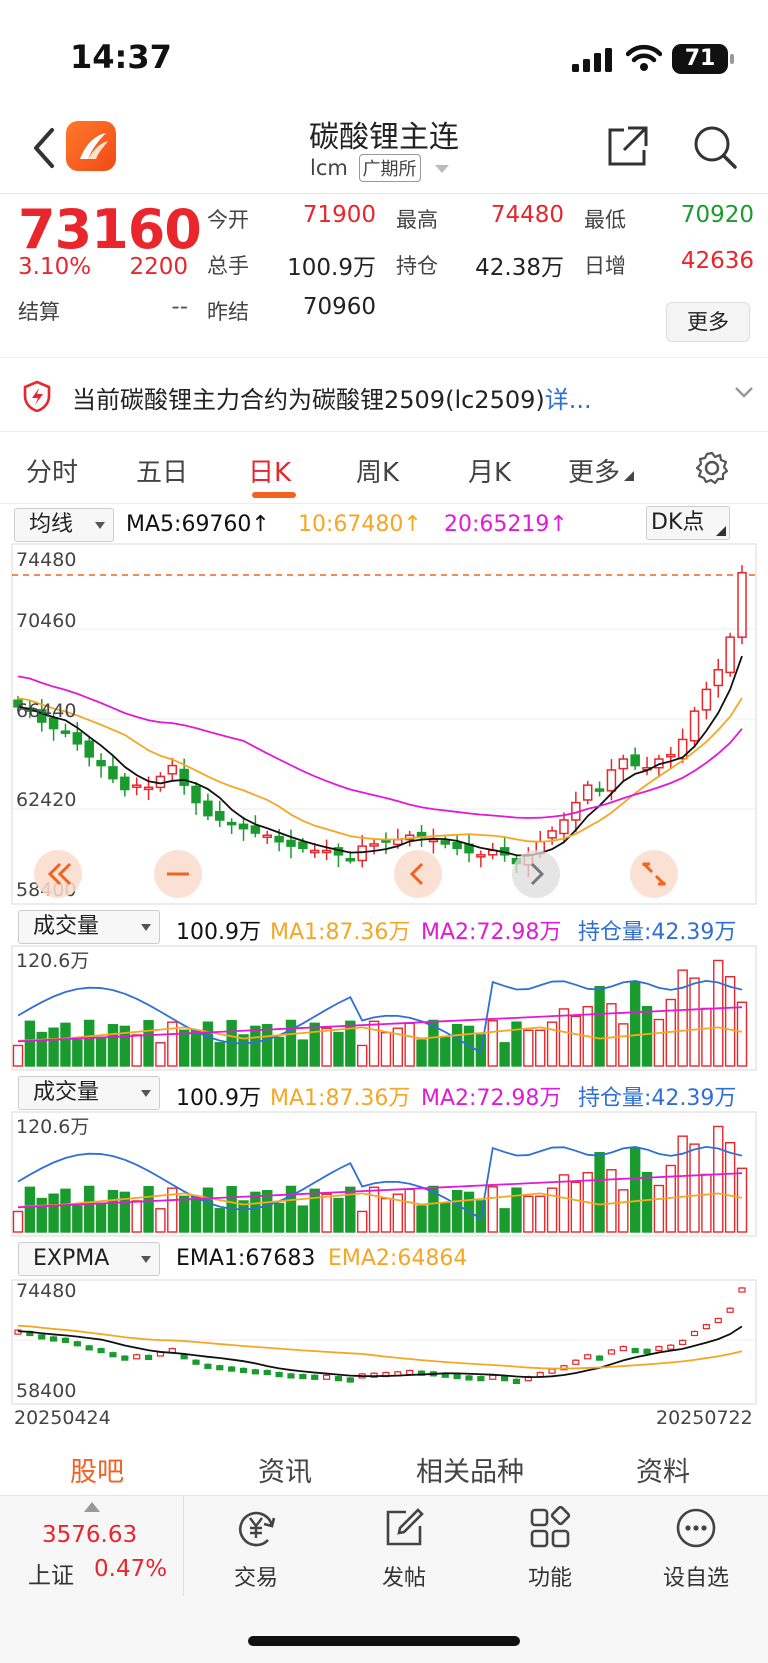 The width and height of the screenshot is (768, 1663). What do you see at coordinates (46, 148) in the screenshot?
I see `back-icon` at bounding box center [46, 148].